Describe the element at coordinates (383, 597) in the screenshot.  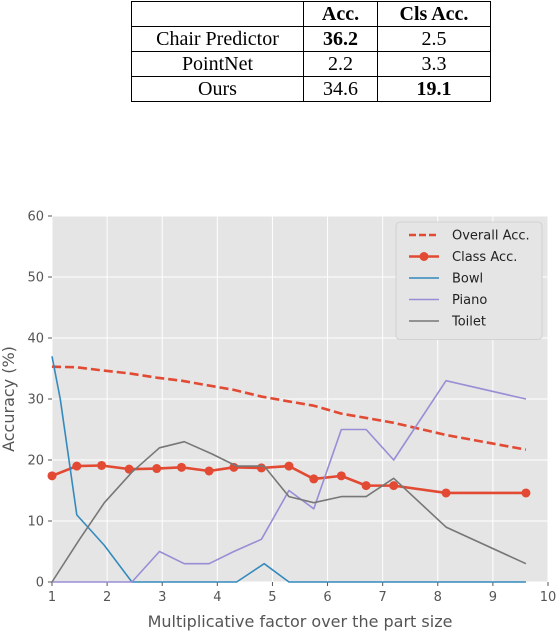
I see `x-tick-label: 7` at that location.